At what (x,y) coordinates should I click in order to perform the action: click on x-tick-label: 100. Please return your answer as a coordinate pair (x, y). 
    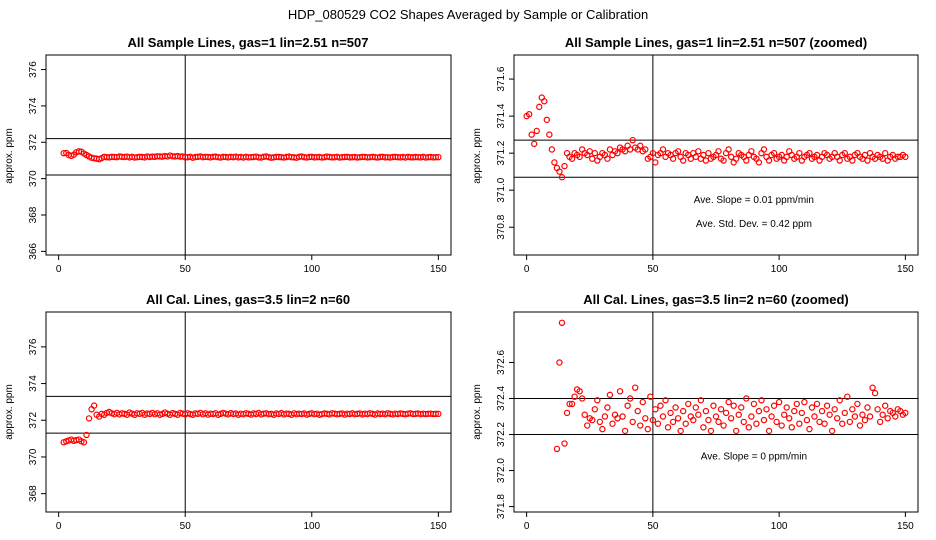
    Looking at the image, I should click on (779, 269).